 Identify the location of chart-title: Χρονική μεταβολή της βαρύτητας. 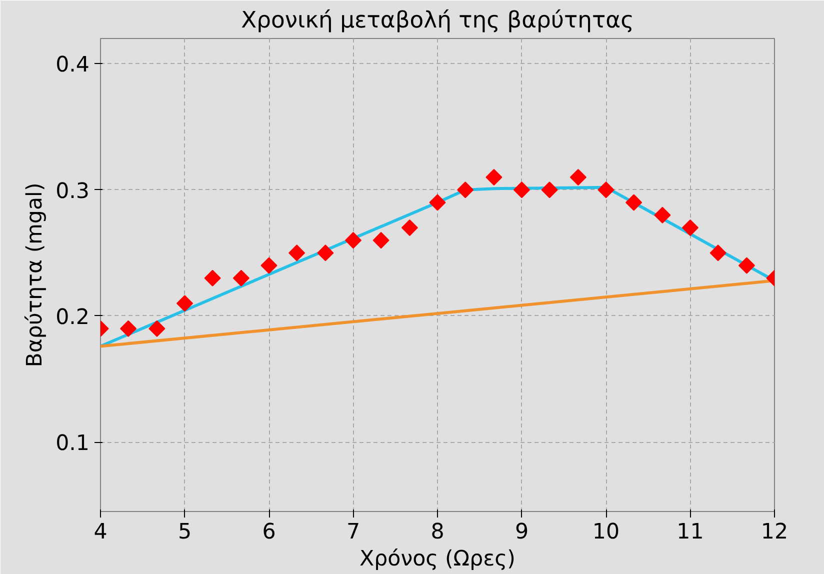
(437, 21).